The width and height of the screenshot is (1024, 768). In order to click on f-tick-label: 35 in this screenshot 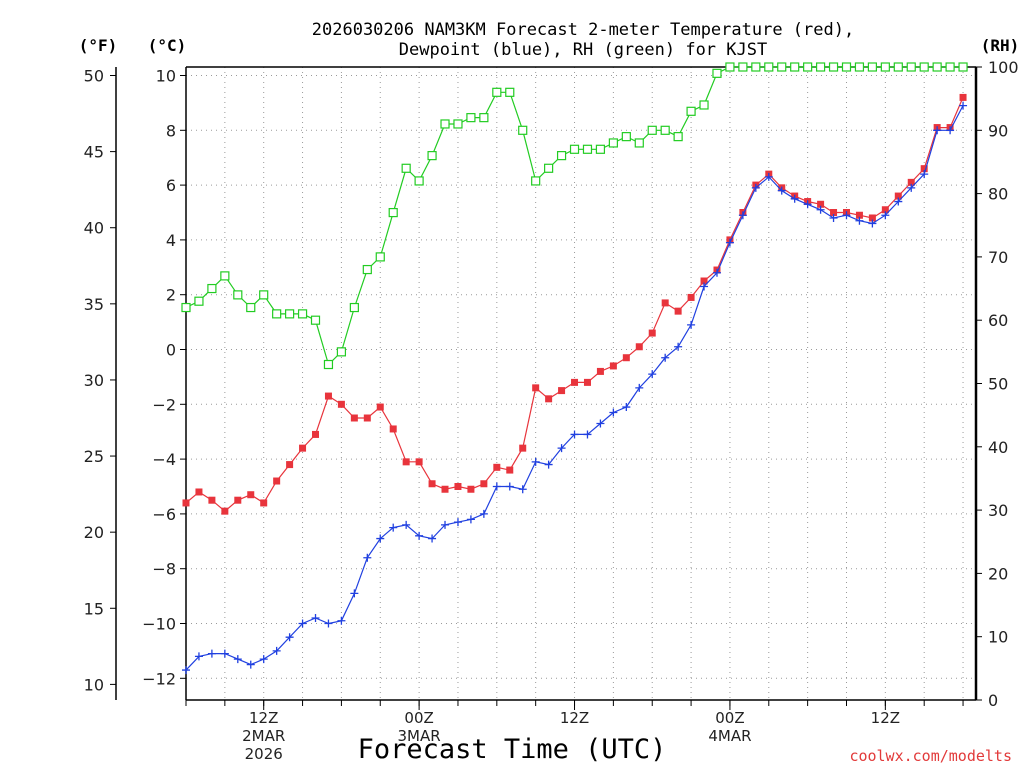, I will do `click(94, 304)`.